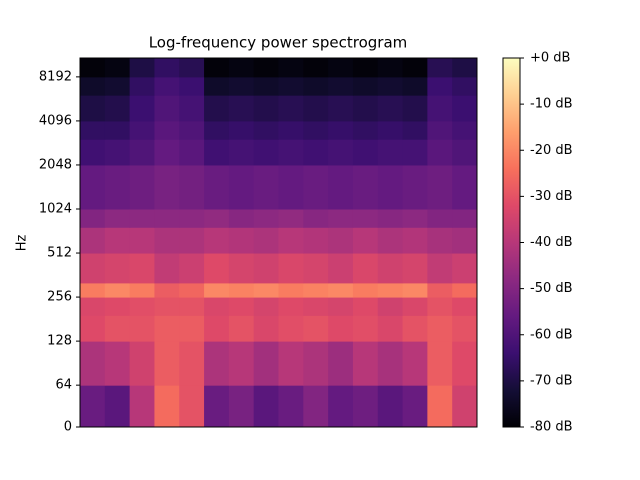  I want to click on colorbar-tick-label: -70 dB, so click(551, 380).